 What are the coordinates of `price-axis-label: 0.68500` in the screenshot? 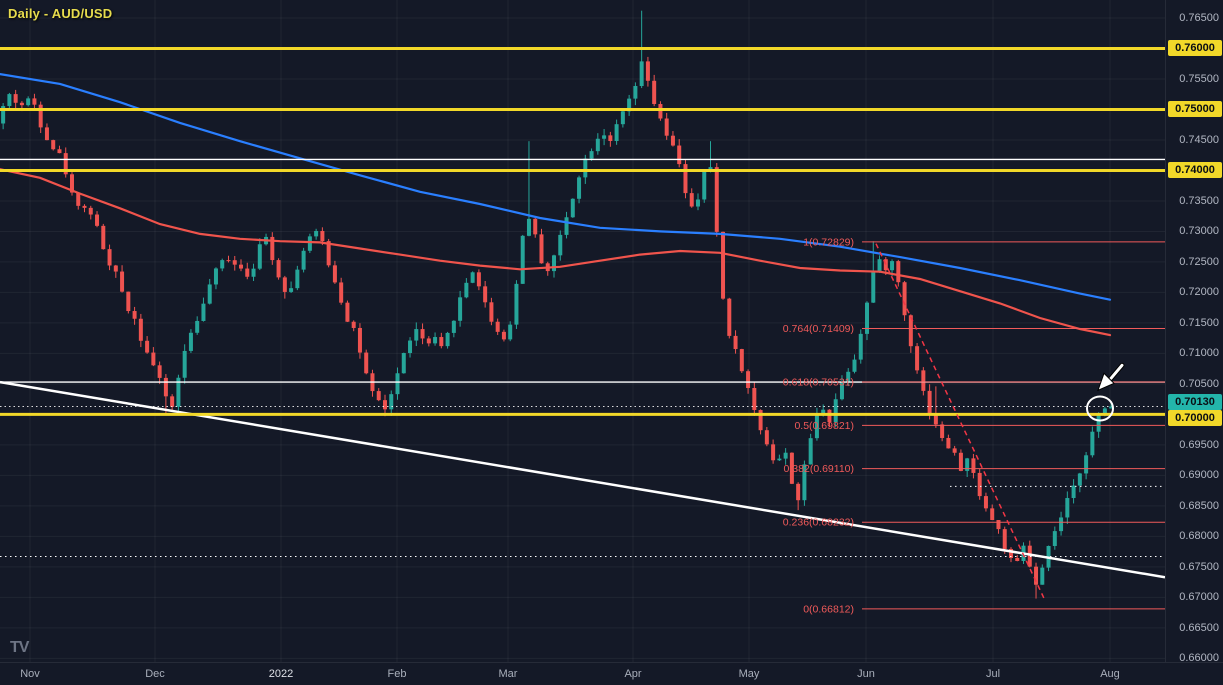 It's located at (1199, 505).